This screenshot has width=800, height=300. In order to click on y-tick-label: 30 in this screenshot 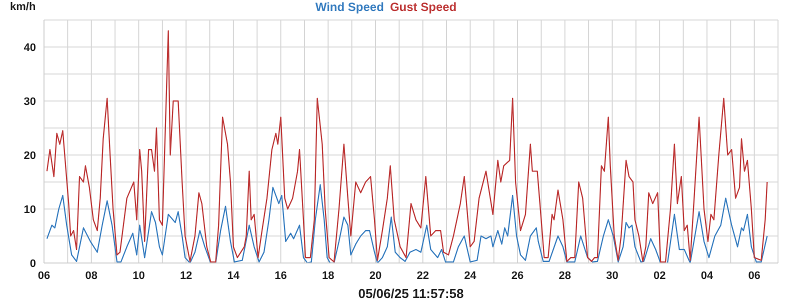, I will do `click(30, 102)`.